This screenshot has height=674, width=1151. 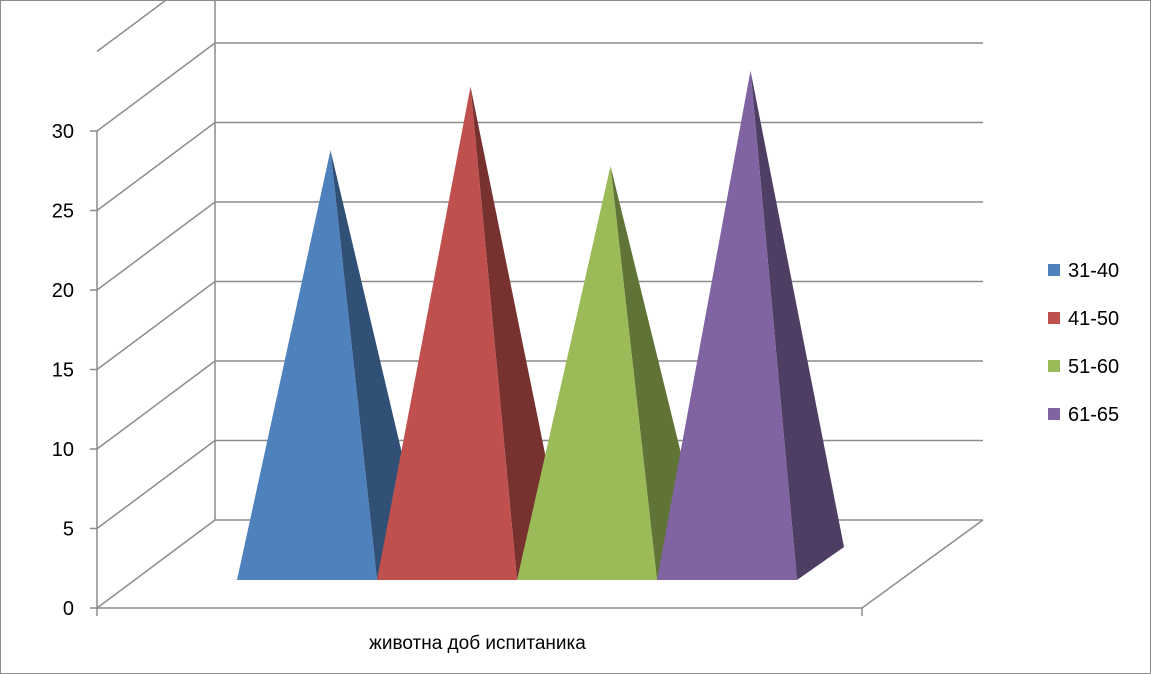 I want to click on x-axis: животна доб испитаника, so click(x=477, y=643).